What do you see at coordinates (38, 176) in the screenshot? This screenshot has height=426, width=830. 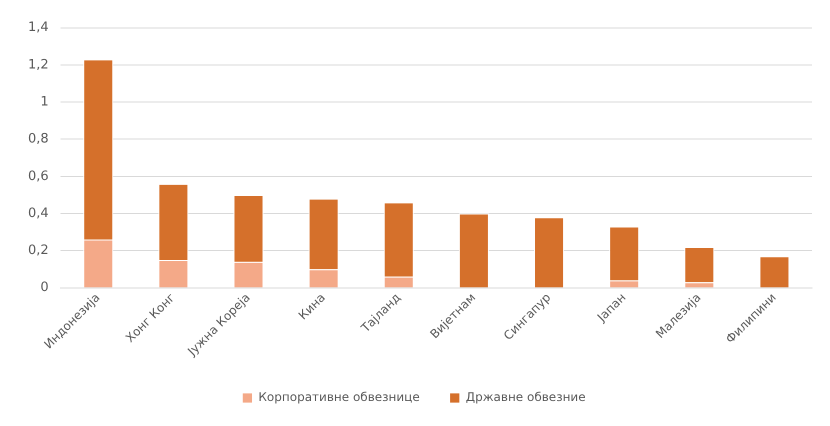 I see `y-tick-label: 0,6` at bounding box center [38, 176].